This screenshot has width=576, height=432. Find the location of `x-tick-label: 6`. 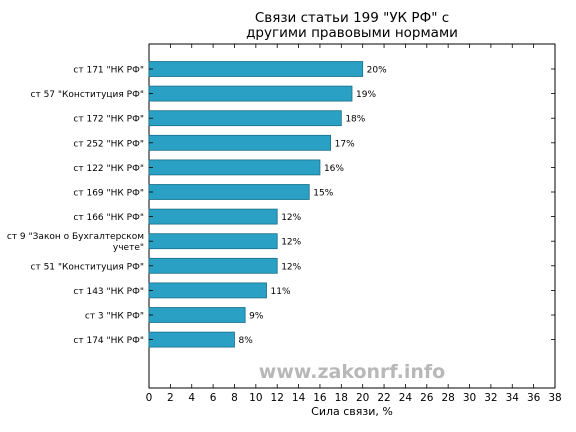

x-tick-label: 6 is located at coordinates (213, 398).